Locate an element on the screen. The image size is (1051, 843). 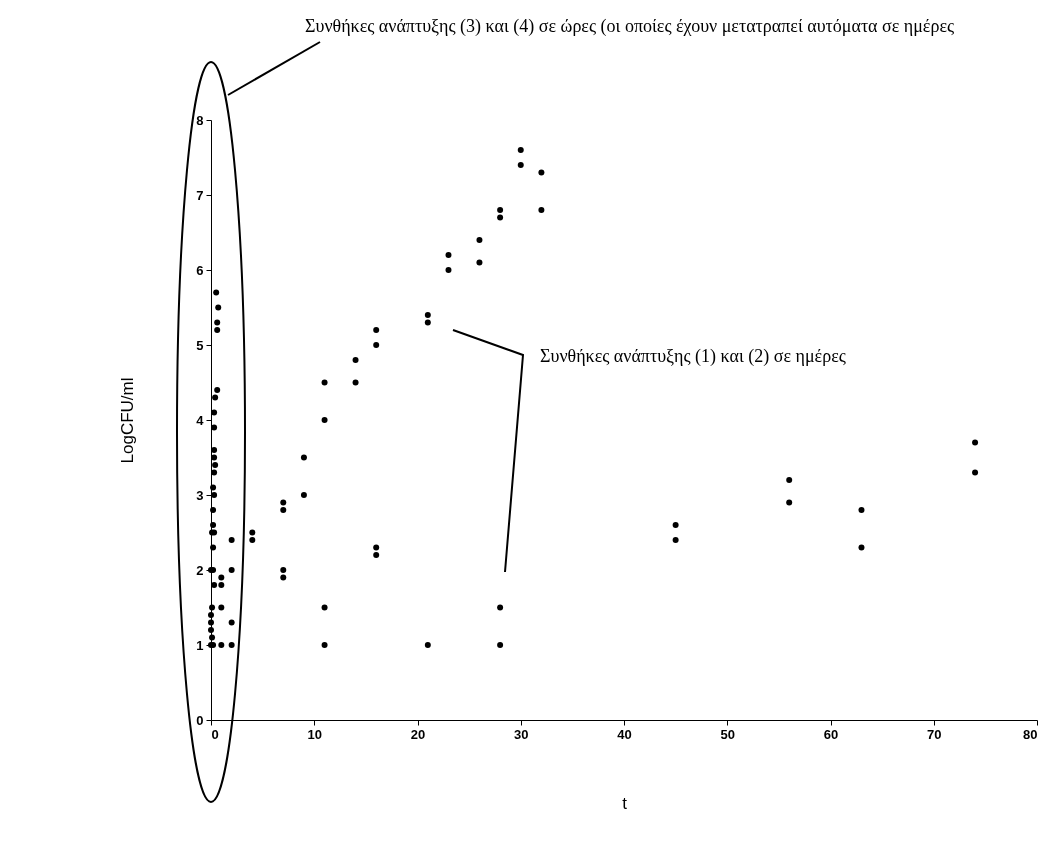
x-tick-label: 30 is located at coordinates (521, 734).